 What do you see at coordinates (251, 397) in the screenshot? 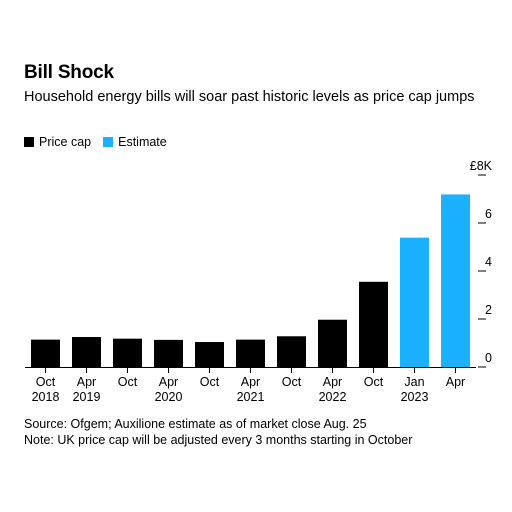
I see `x-tick-year-label: 2021` at bounding box center [251, 397].